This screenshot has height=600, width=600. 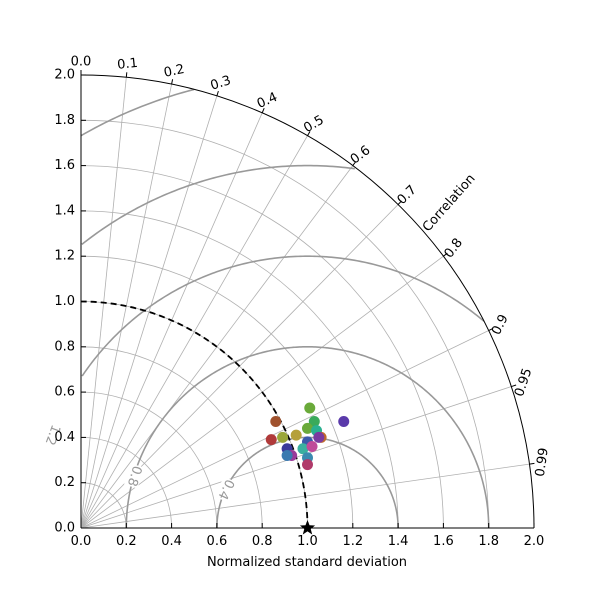 I want to click on correlation-tick-label: 0.6, so click(x=361, y=155).